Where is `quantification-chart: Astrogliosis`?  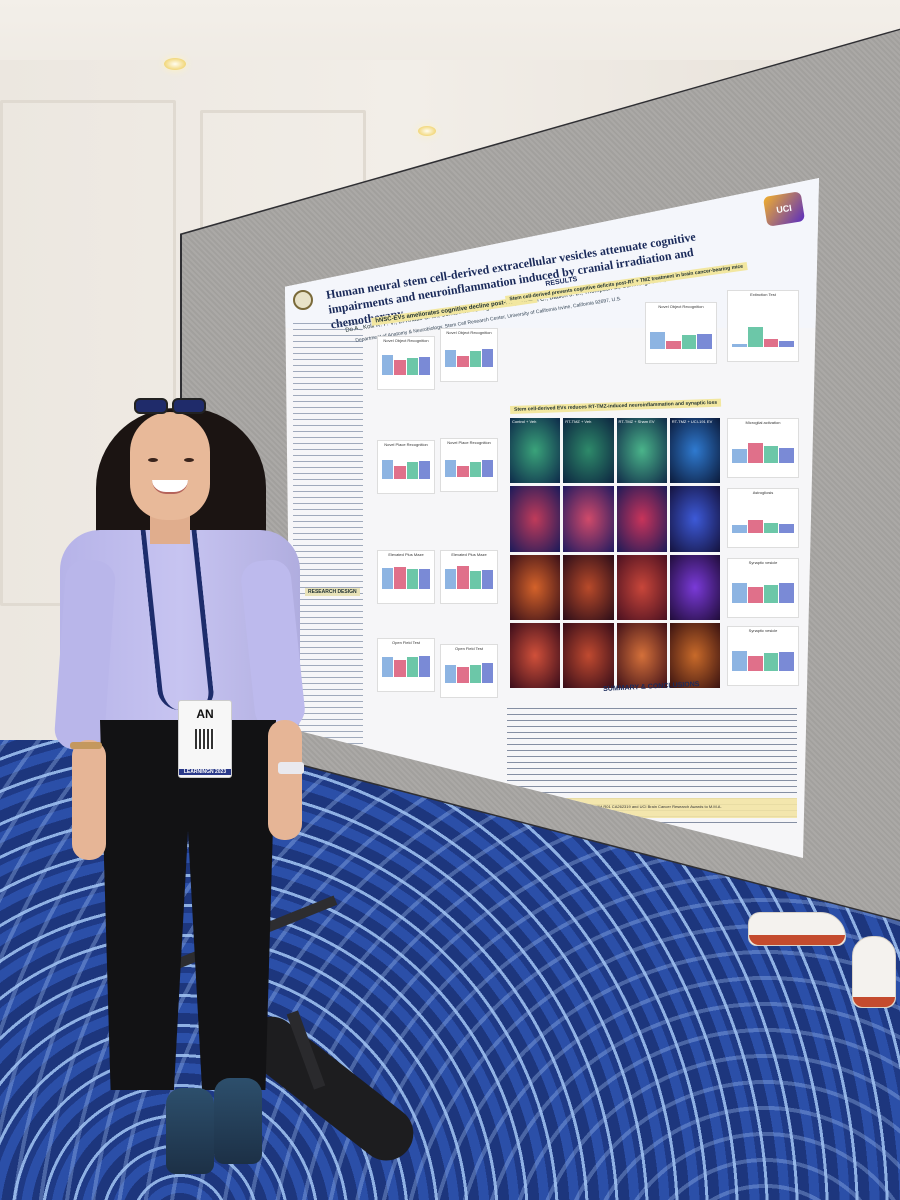
quantification-chart: Astrogliosis is located at coordinates (763, 518).